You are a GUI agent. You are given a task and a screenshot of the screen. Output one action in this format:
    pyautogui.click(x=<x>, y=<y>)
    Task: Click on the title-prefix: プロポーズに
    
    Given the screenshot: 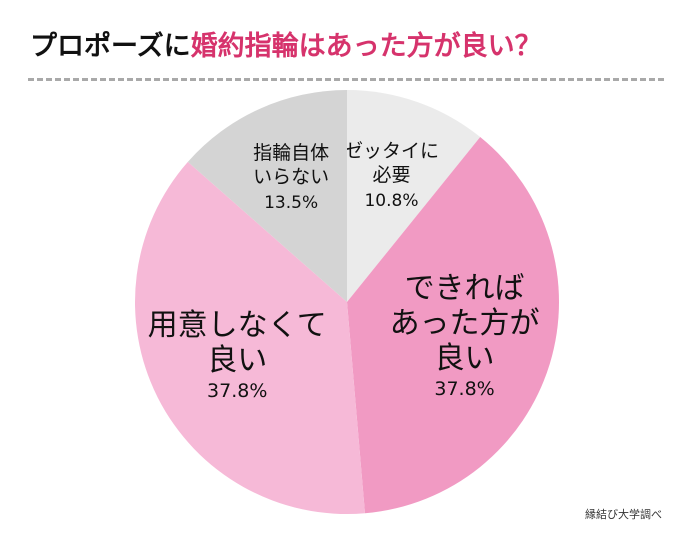 What is the action you would take?
    pyautogui.click(x=110, y=46)
    